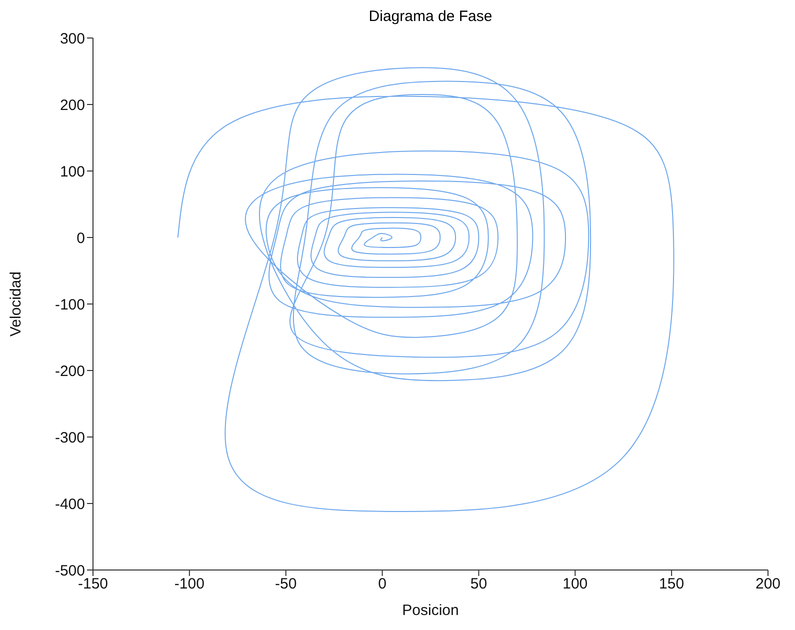 Image resolution: width=795 pixels, height=630 pixels. I want to click on x-tick-label: 200, so click(768, 584).